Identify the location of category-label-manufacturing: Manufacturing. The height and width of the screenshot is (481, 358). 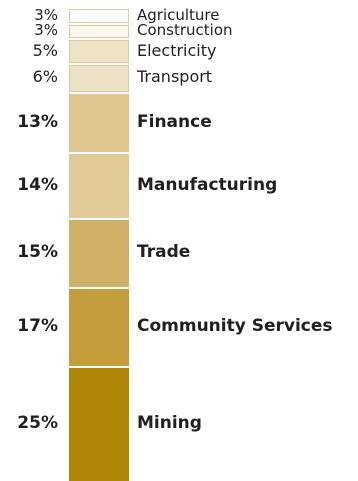
(207, 184).